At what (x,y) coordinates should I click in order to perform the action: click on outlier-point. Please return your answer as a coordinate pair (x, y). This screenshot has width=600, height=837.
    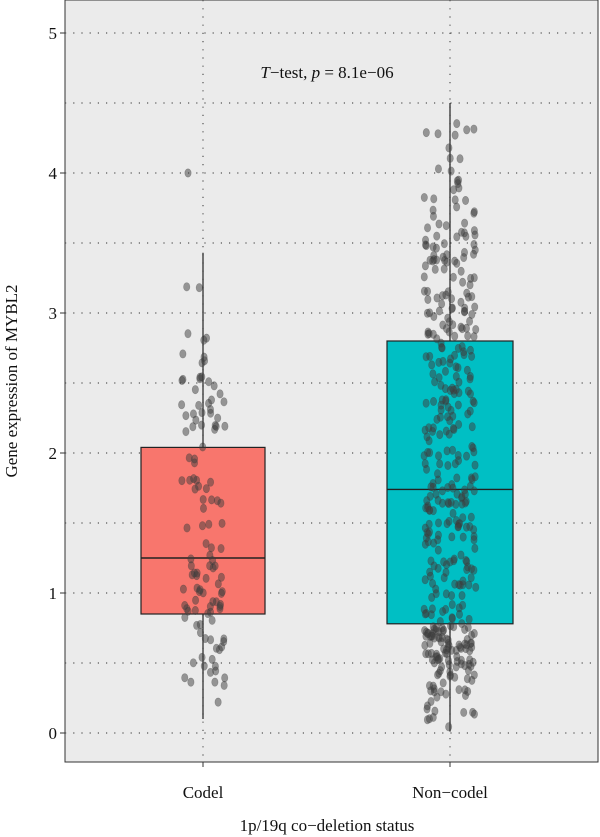
    Looking at the image, I should click on (188, 173).